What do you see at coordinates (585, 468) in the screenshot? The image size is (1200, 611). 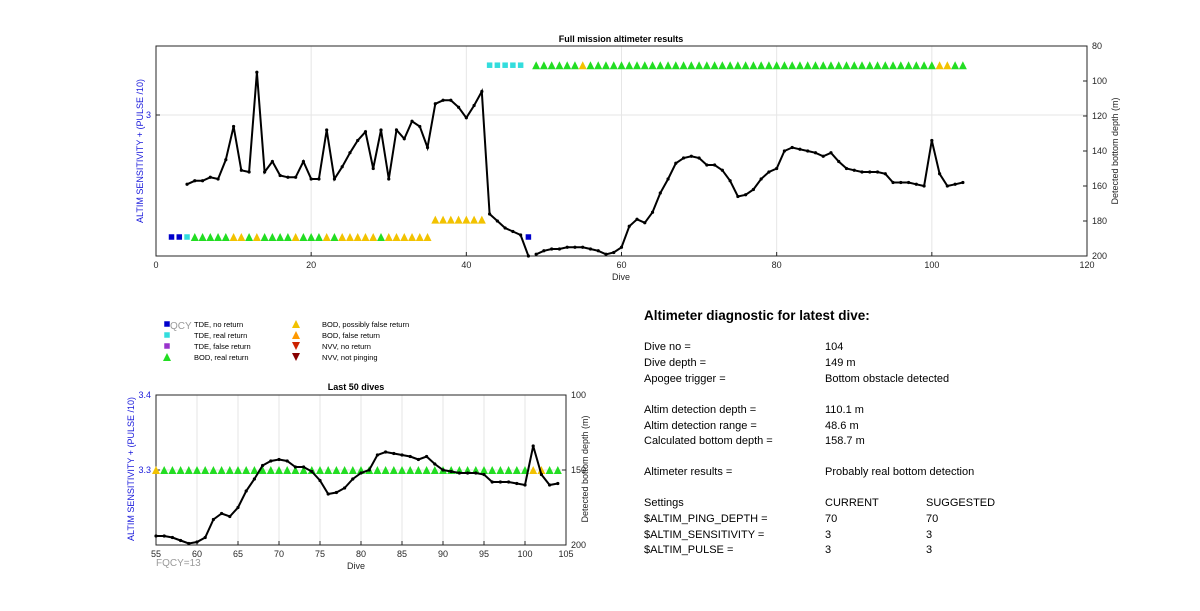 I see `last-50-ylabel-right: Detected bottom depth (m)` at bounding box center [585, 468].